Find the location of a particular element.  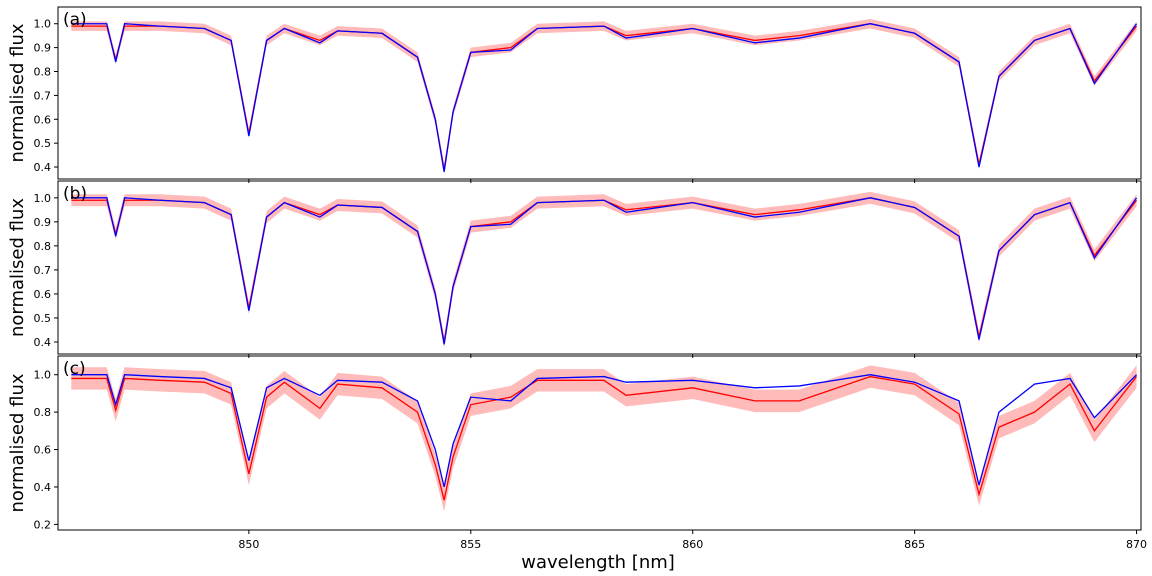

x-tick-label: 860 is located at coordinates (692, 544).